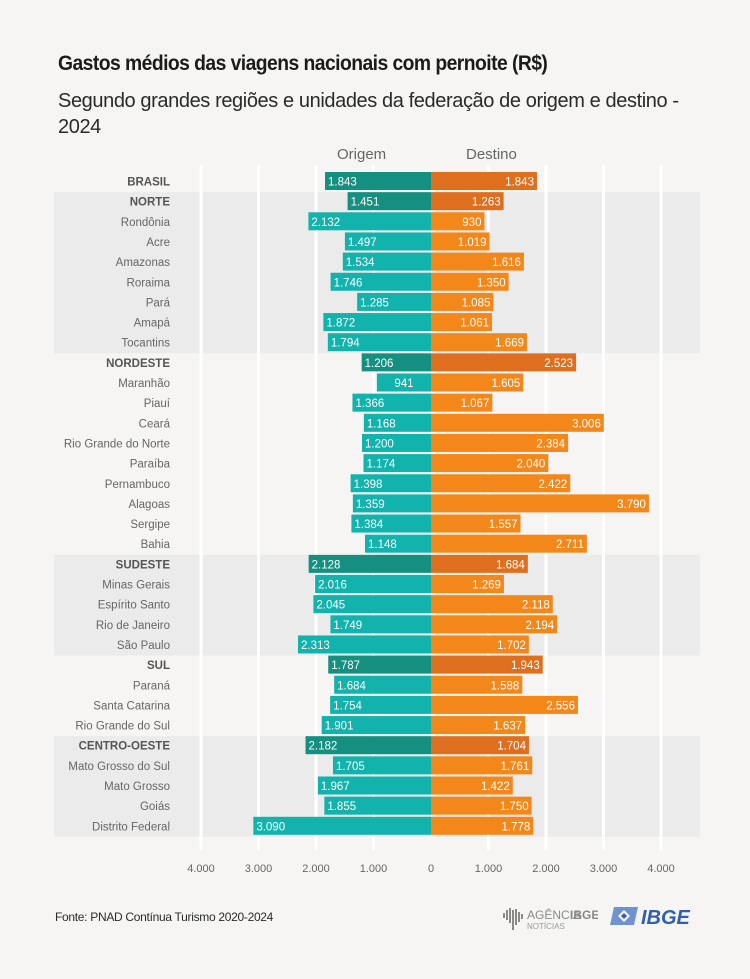 This screenshot has height=979, width=750. What do you see at coordinates (316, 869) in the screenshot?
I see `x-tick-label: 2.000` at bounding box center [316, 869].